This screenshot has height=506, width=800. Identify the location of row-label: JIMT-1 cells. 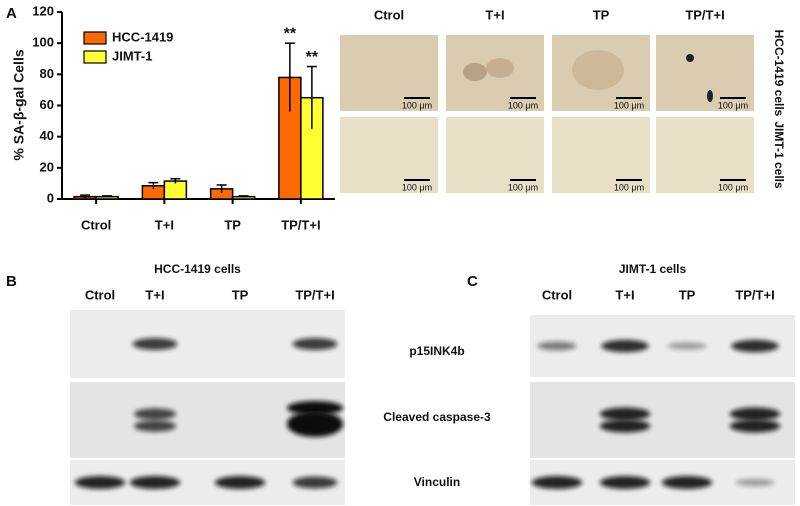
(779, 155).